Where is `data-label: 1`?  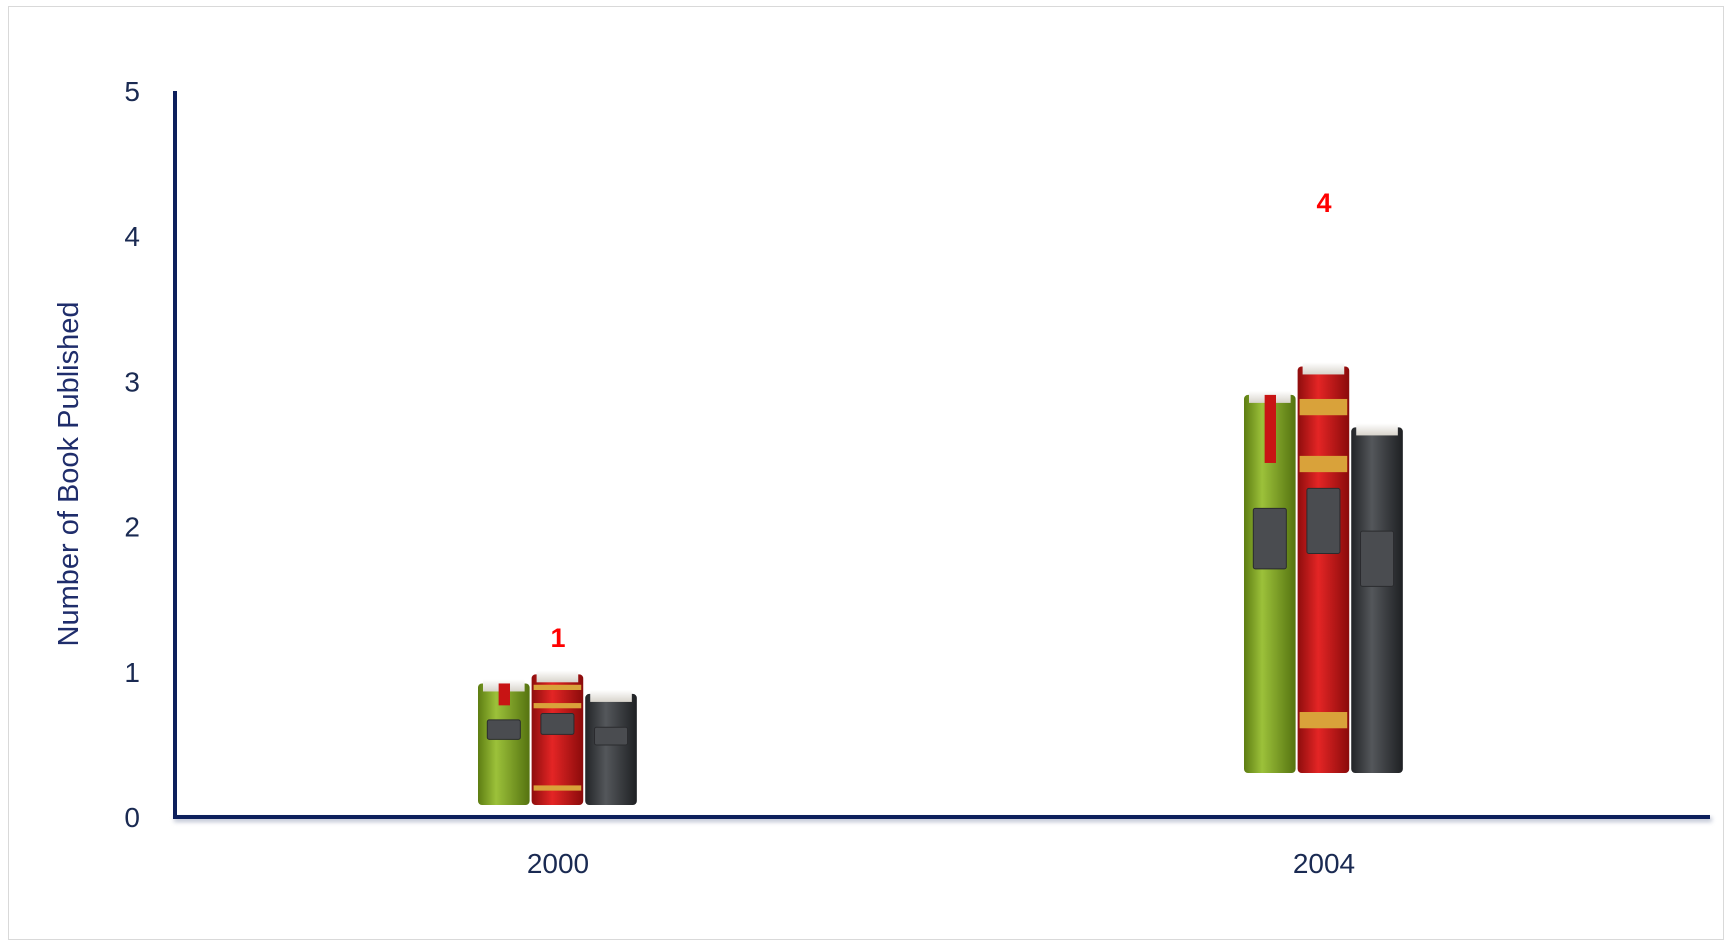
data-label: 1 is located at coordinates (557, 638).